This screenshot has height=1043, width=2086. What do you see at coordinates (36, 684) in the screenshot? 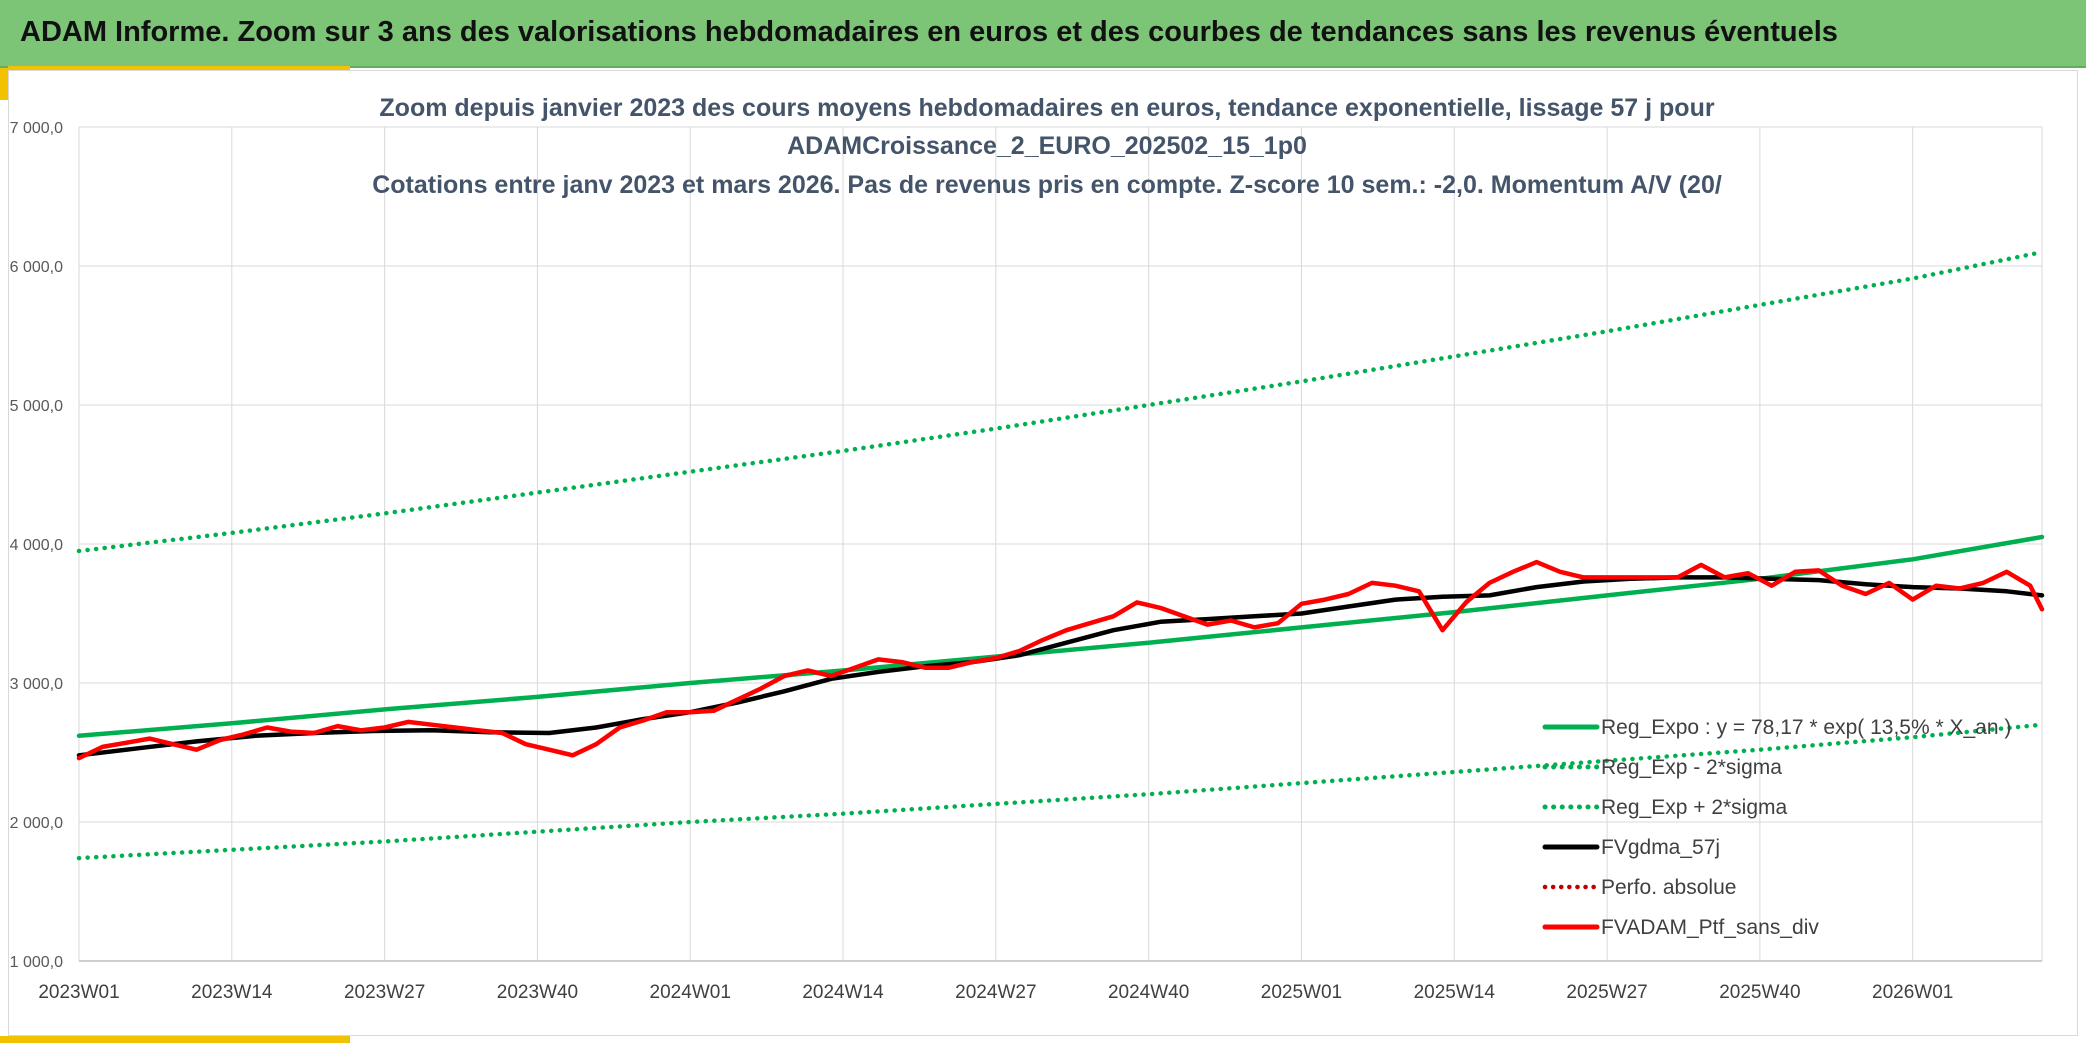
I see `y-tick-label: 3 000,0` at bounding box center [36, 684].